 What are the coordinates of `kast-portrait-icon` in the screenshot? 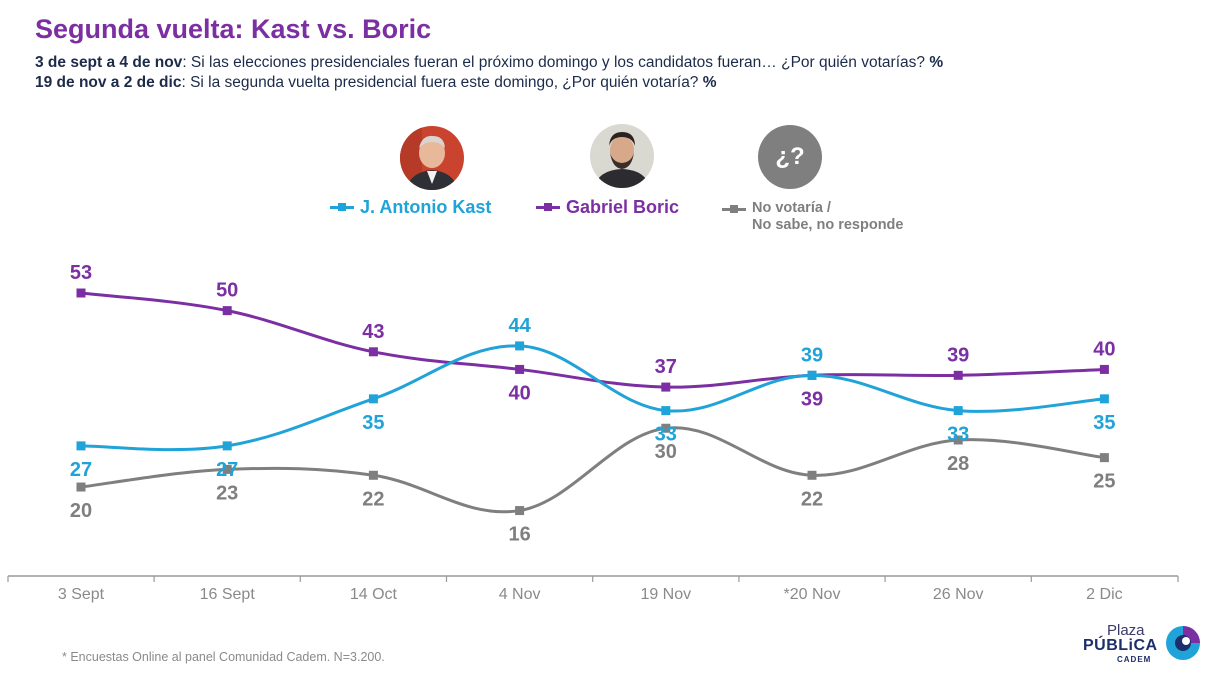 It's located at (432, 158).